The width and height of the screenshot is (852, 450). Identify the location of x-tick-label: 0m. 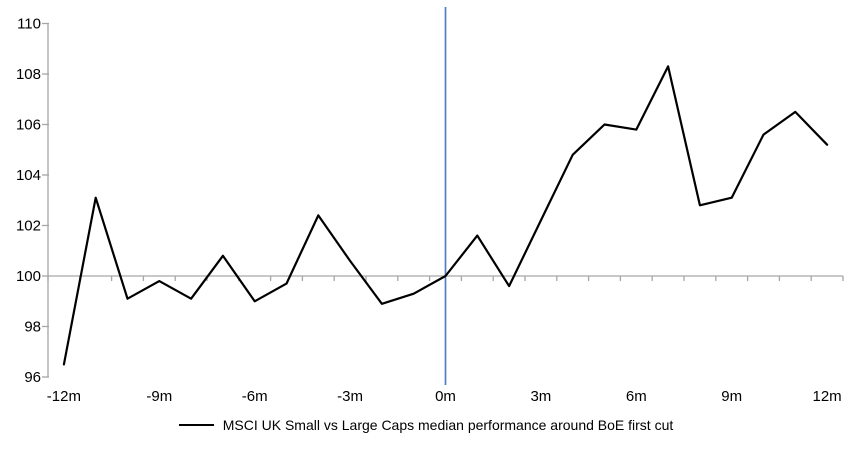
(445, 396).